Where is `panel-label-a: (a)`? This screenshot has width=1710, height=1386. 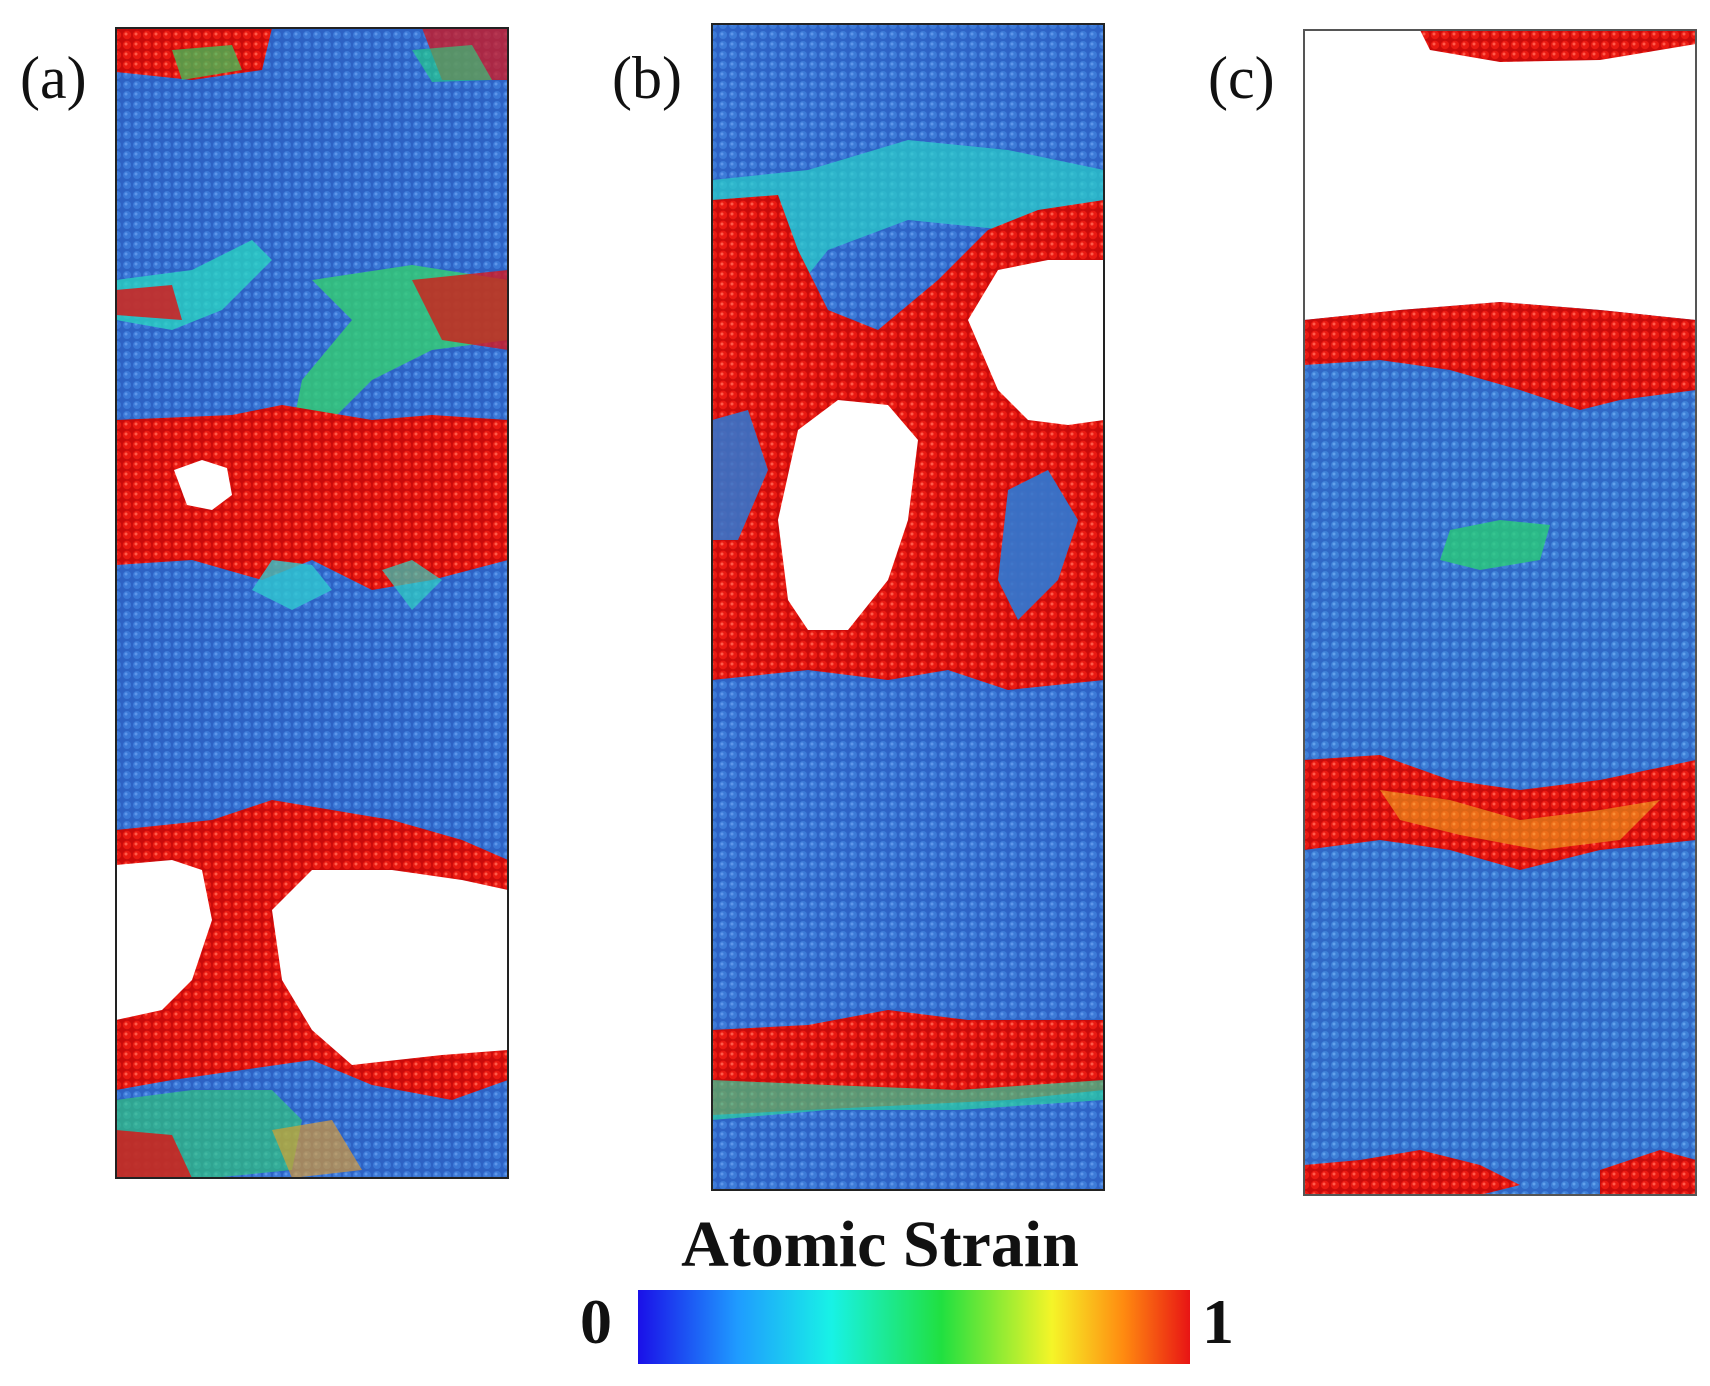 panel-label-a: (a) is located at coordinates (53, 78).